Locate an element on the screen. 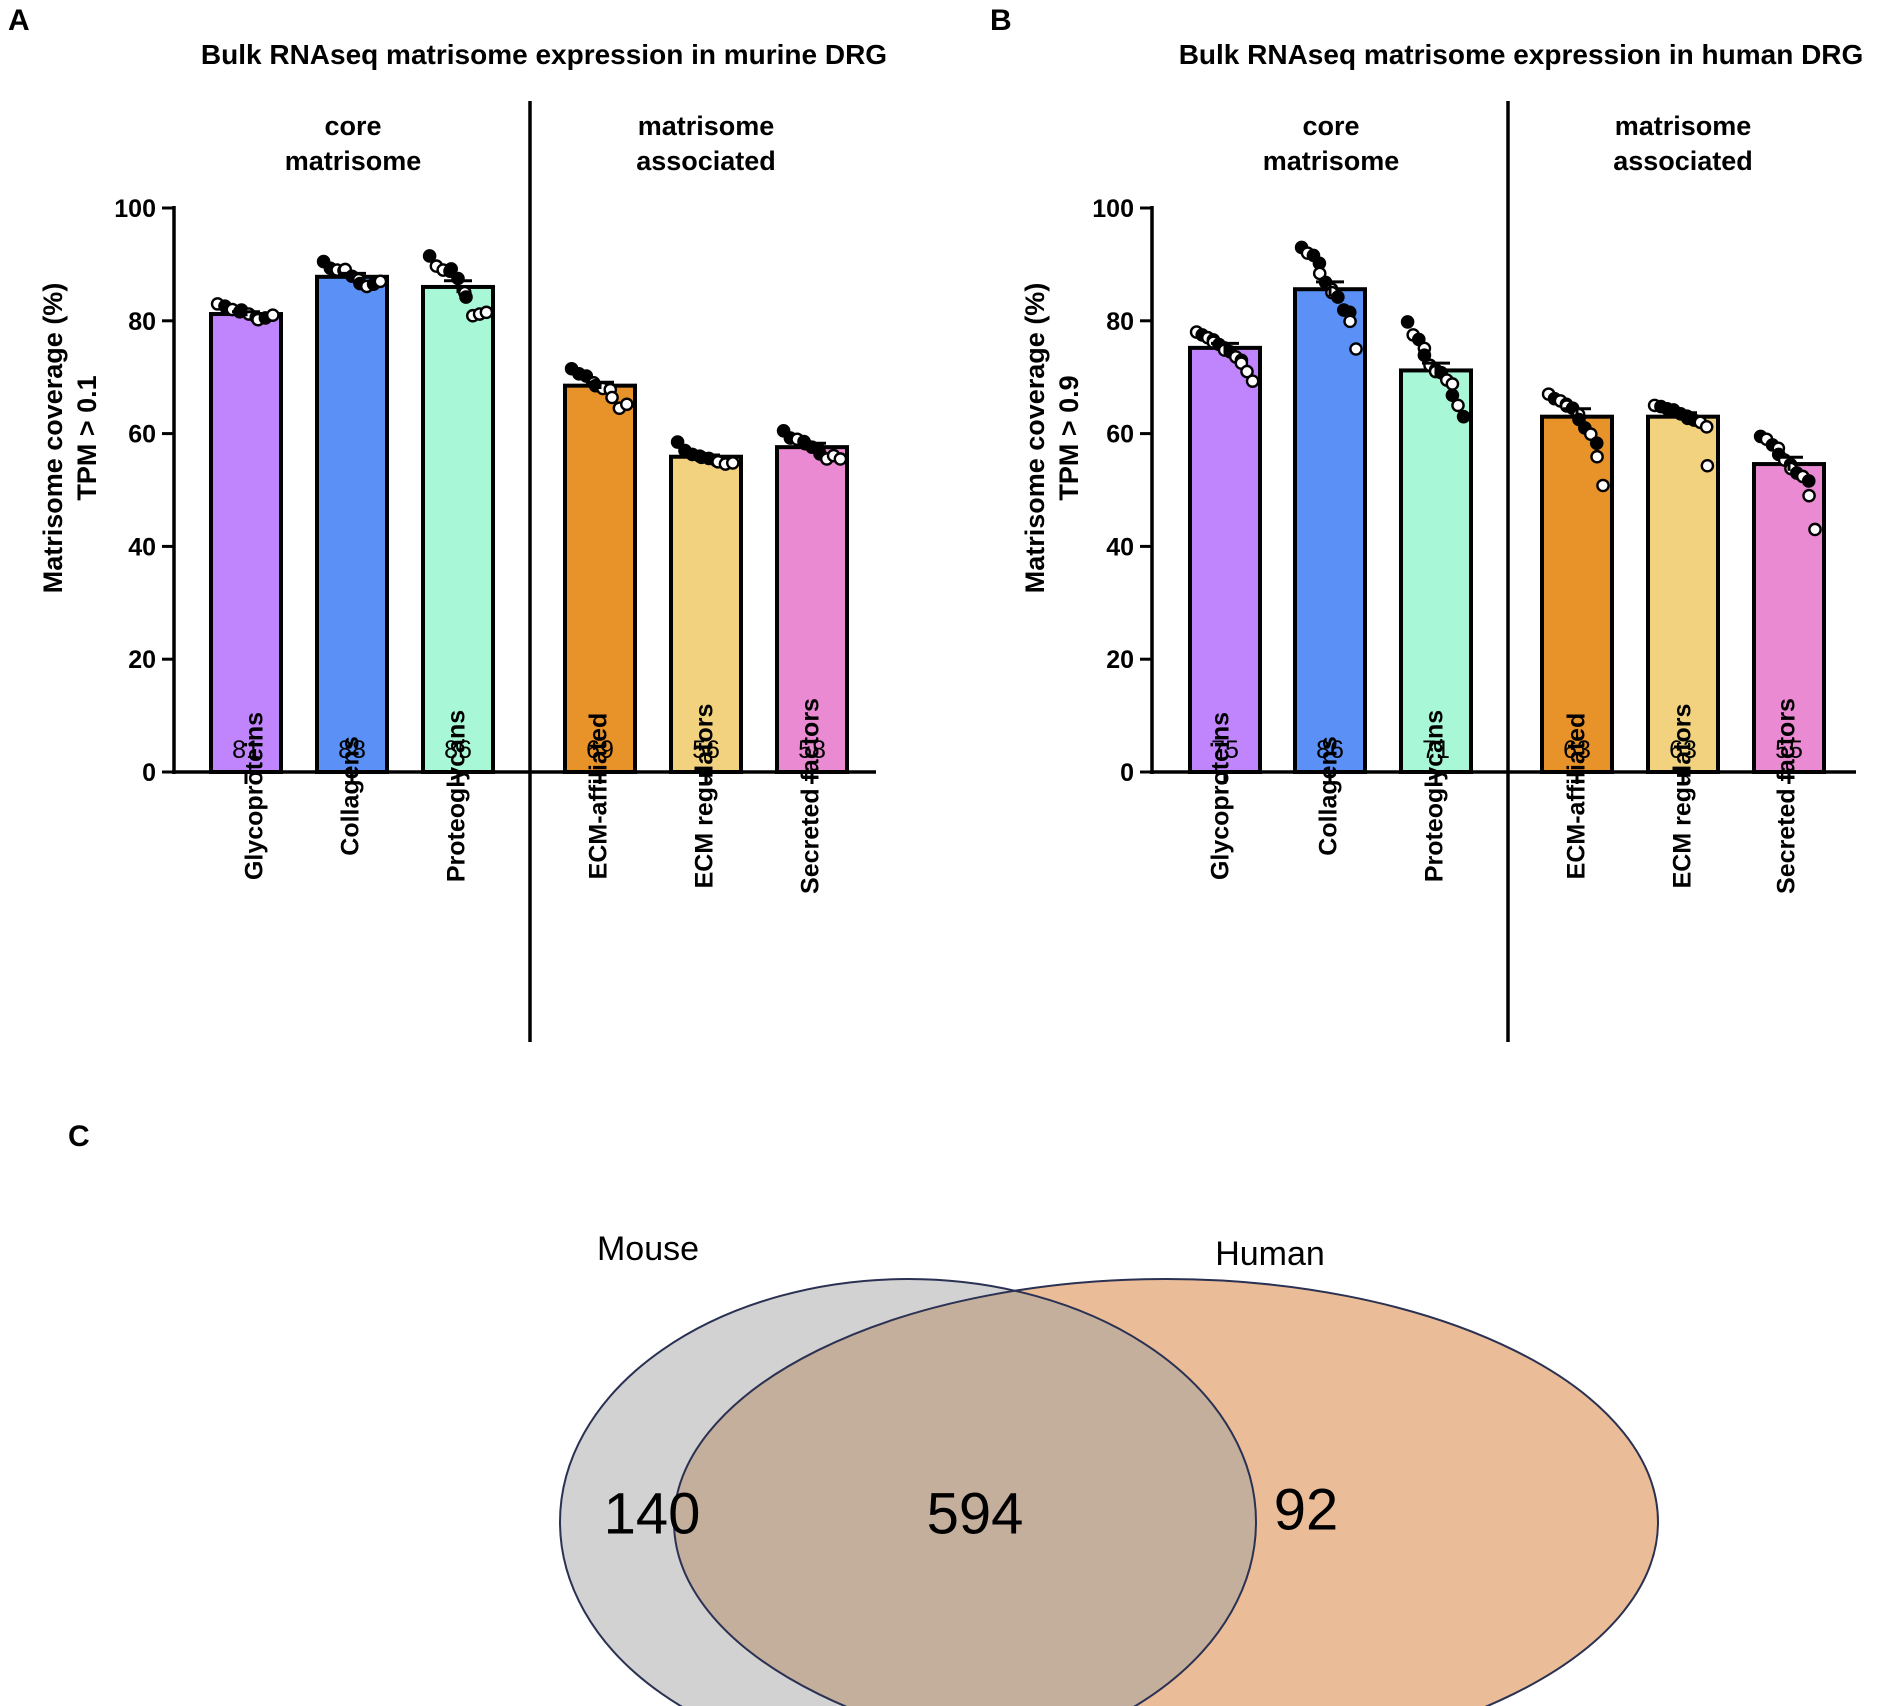 The image size is (1902, 1706). venn-set-b-name: Human is located at coordinates (1270, 1254).